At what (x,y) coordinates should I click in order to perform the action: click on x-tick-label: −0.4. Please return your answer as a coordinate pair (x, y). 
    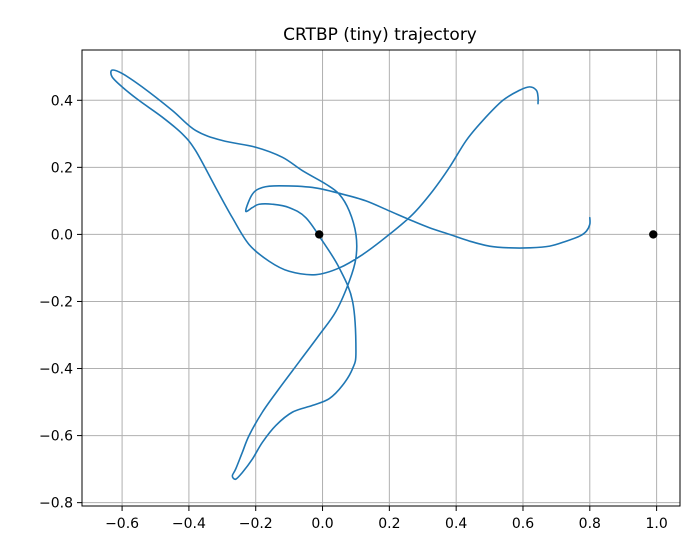
    Looking at the image, I should click on (189, 524).